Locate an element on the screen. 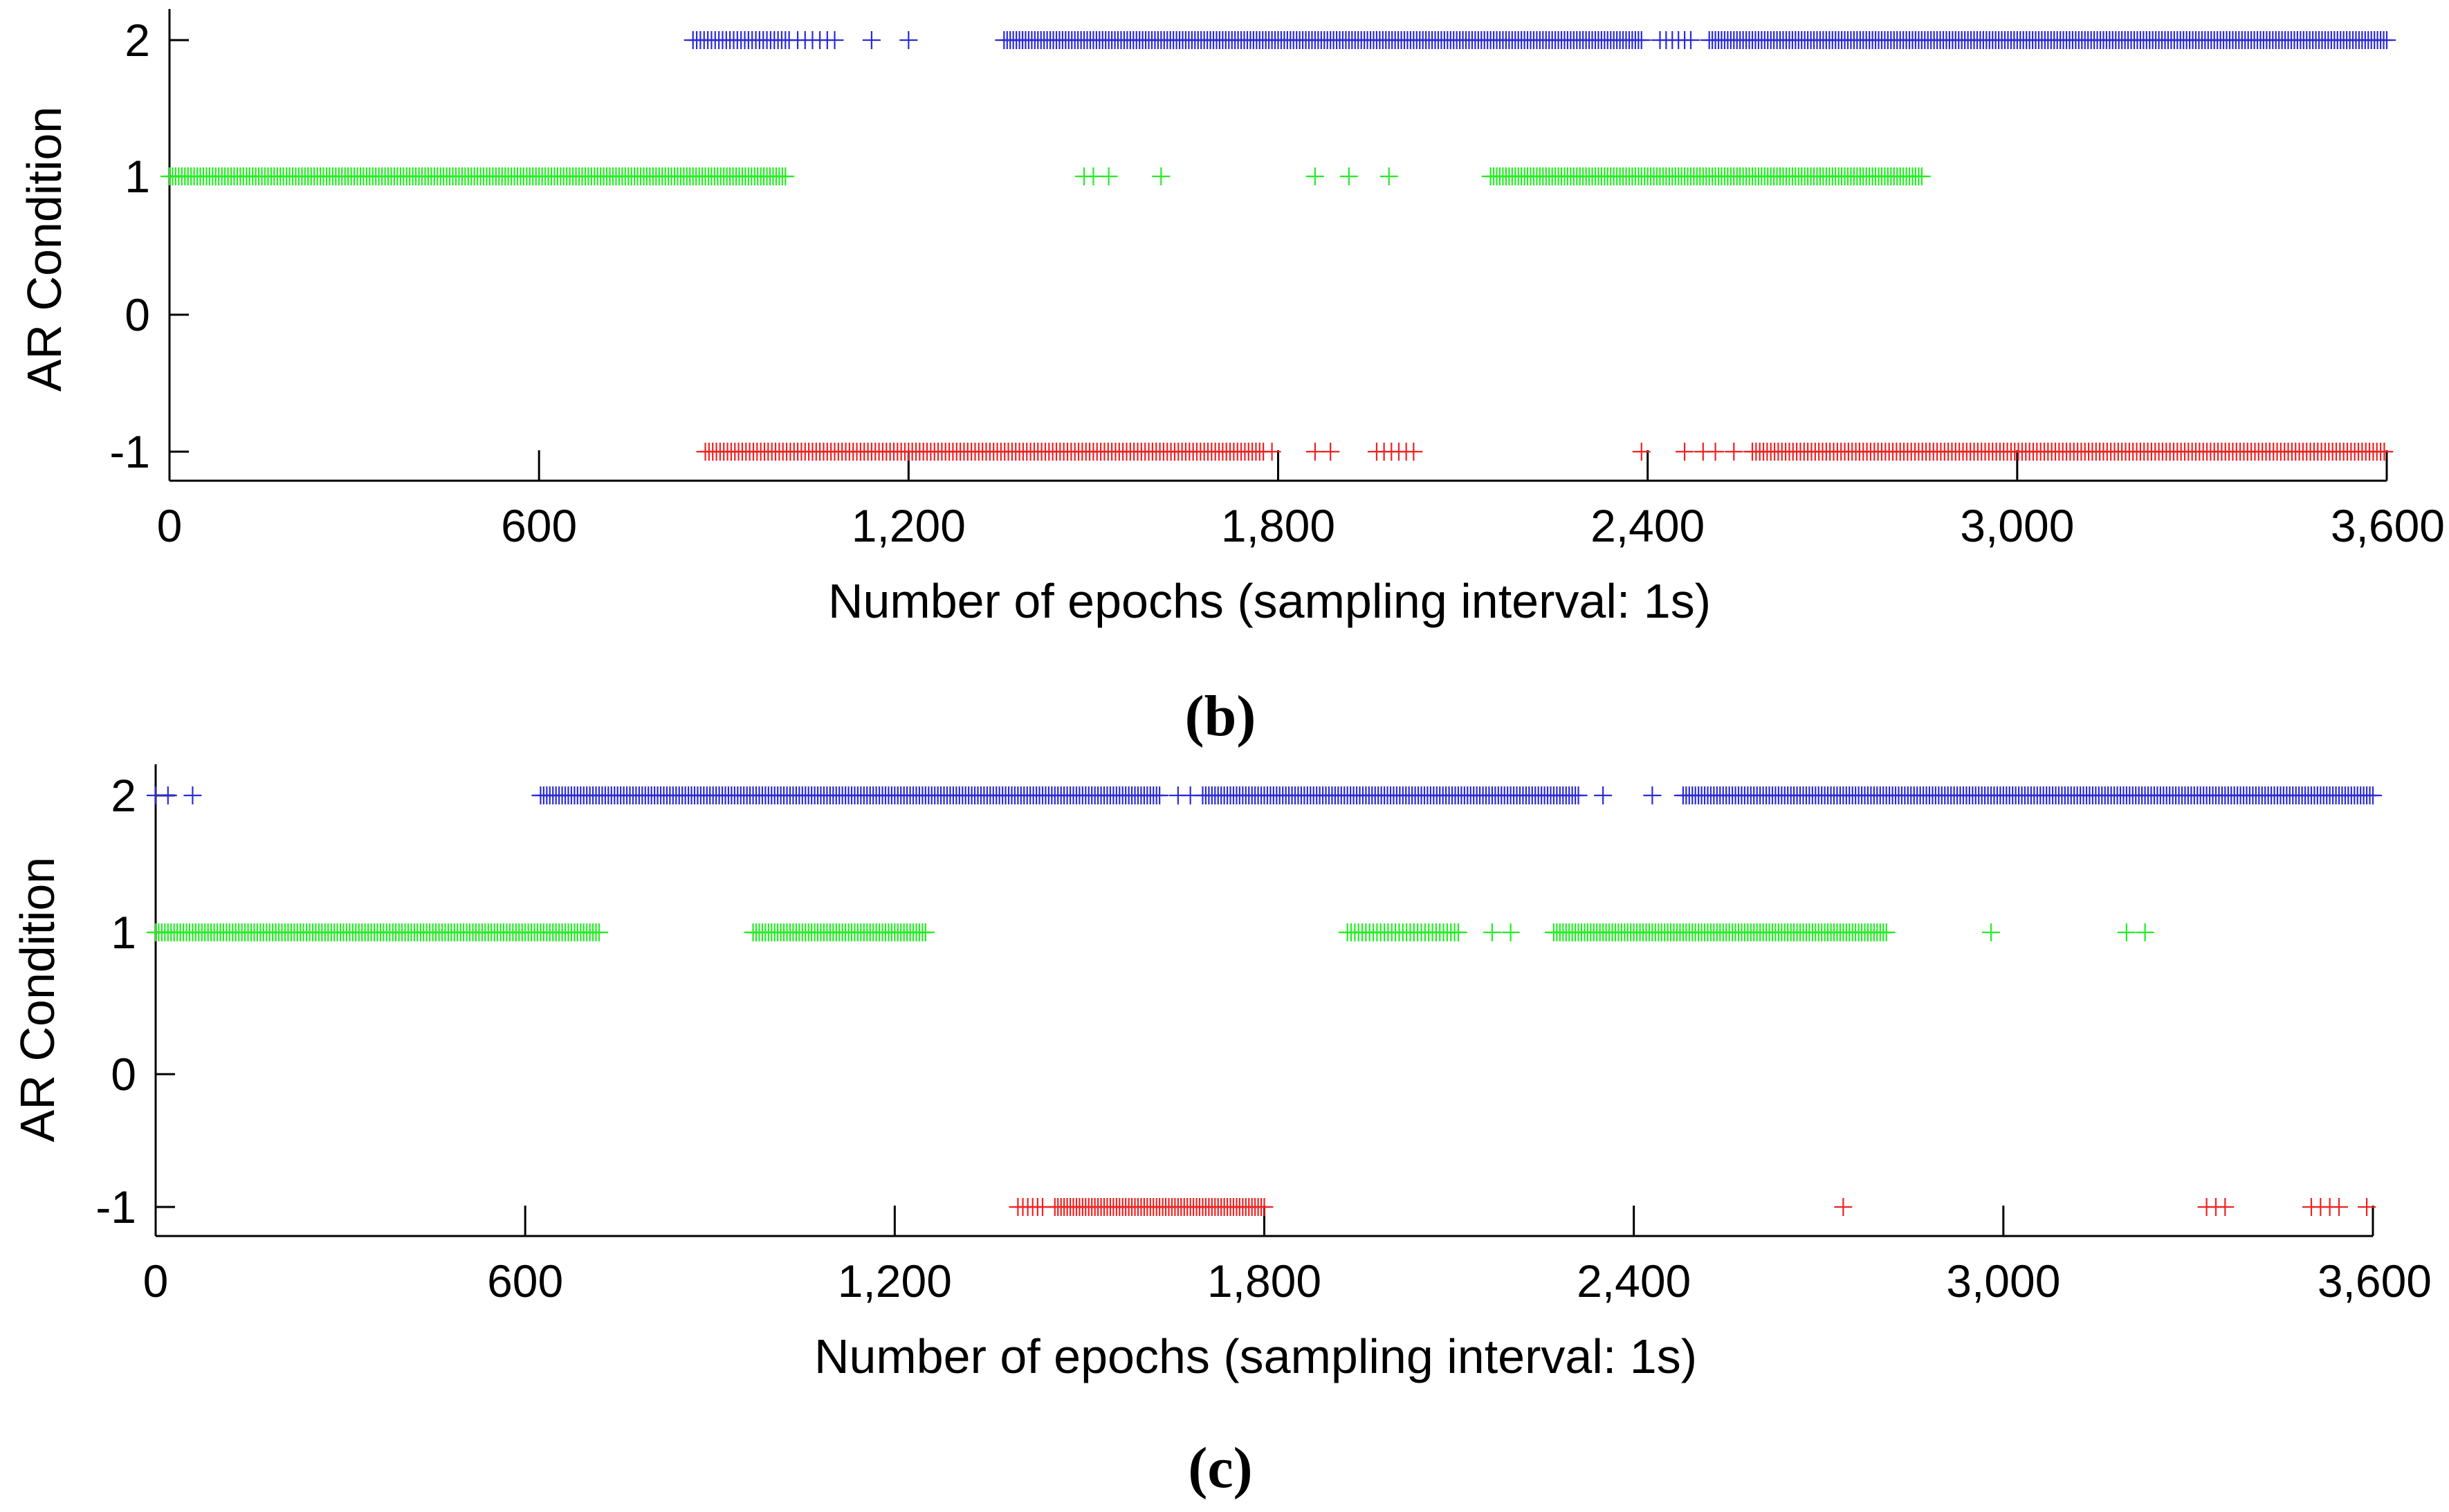  x-tick-label-b-2: 1,200 is located at coordinates (909, 525).